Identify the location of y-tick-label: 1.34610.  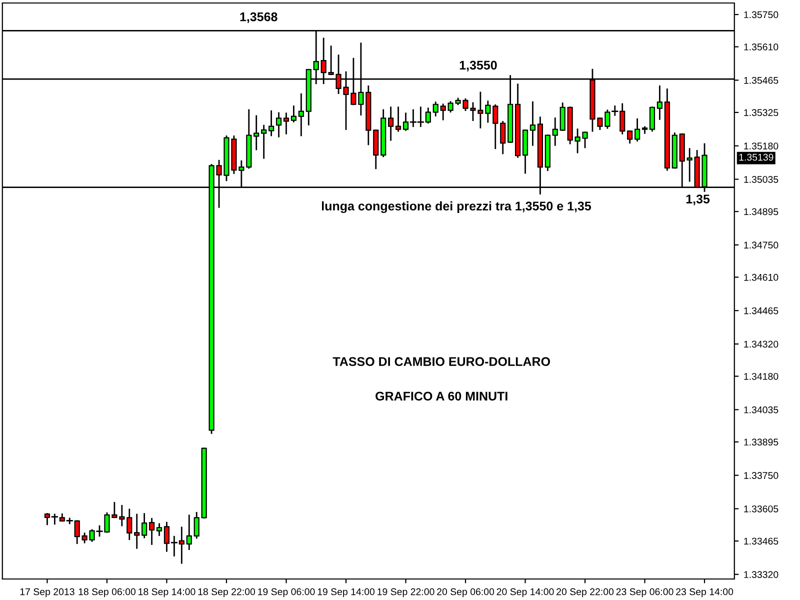
(761, 277).